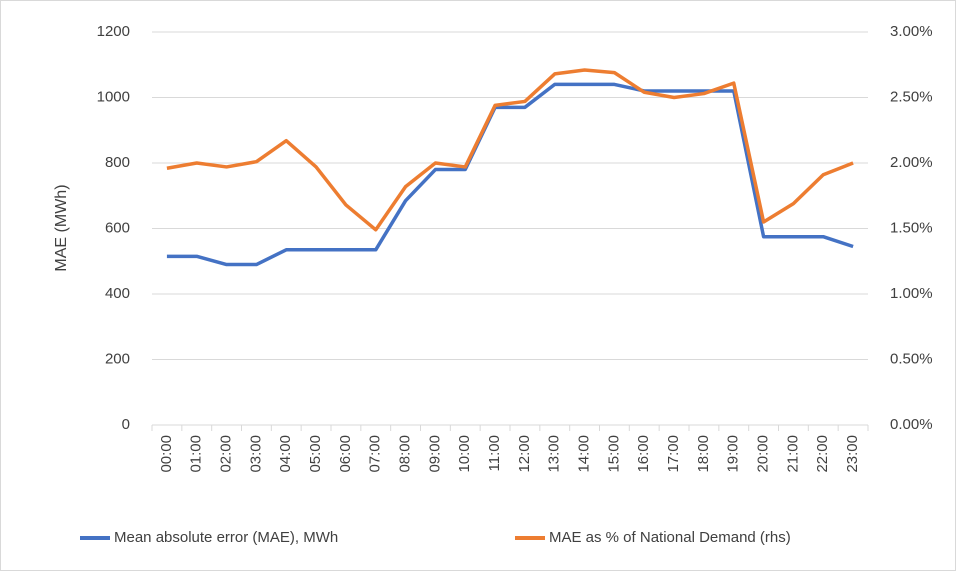 The width and height of the screenshot is (956, 571). What do you see at coordinates (255, 454) in the screenshot?
I see `x-tick-label: 03:00` at bounding box center [255, 454].